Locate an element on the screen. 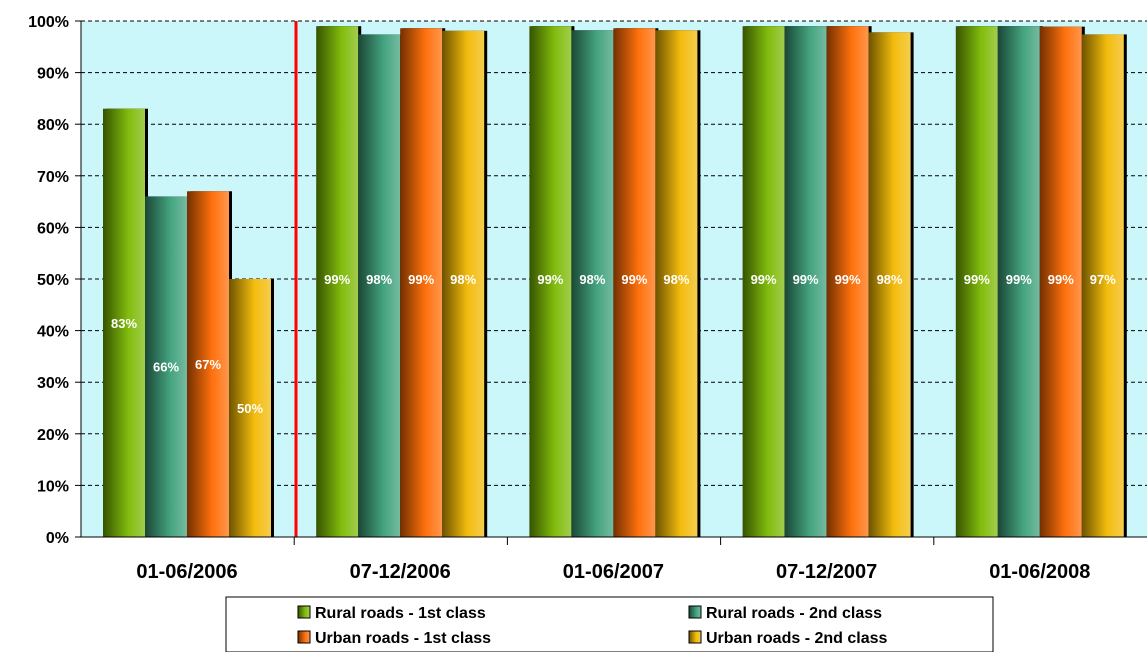 This screenshot has height=652, width=1147. y-axis-tick-labels: 0% 10% 20% 30% 40% 50% 60% 70% 80% 90% 100% is located at coordinates (48, 280).